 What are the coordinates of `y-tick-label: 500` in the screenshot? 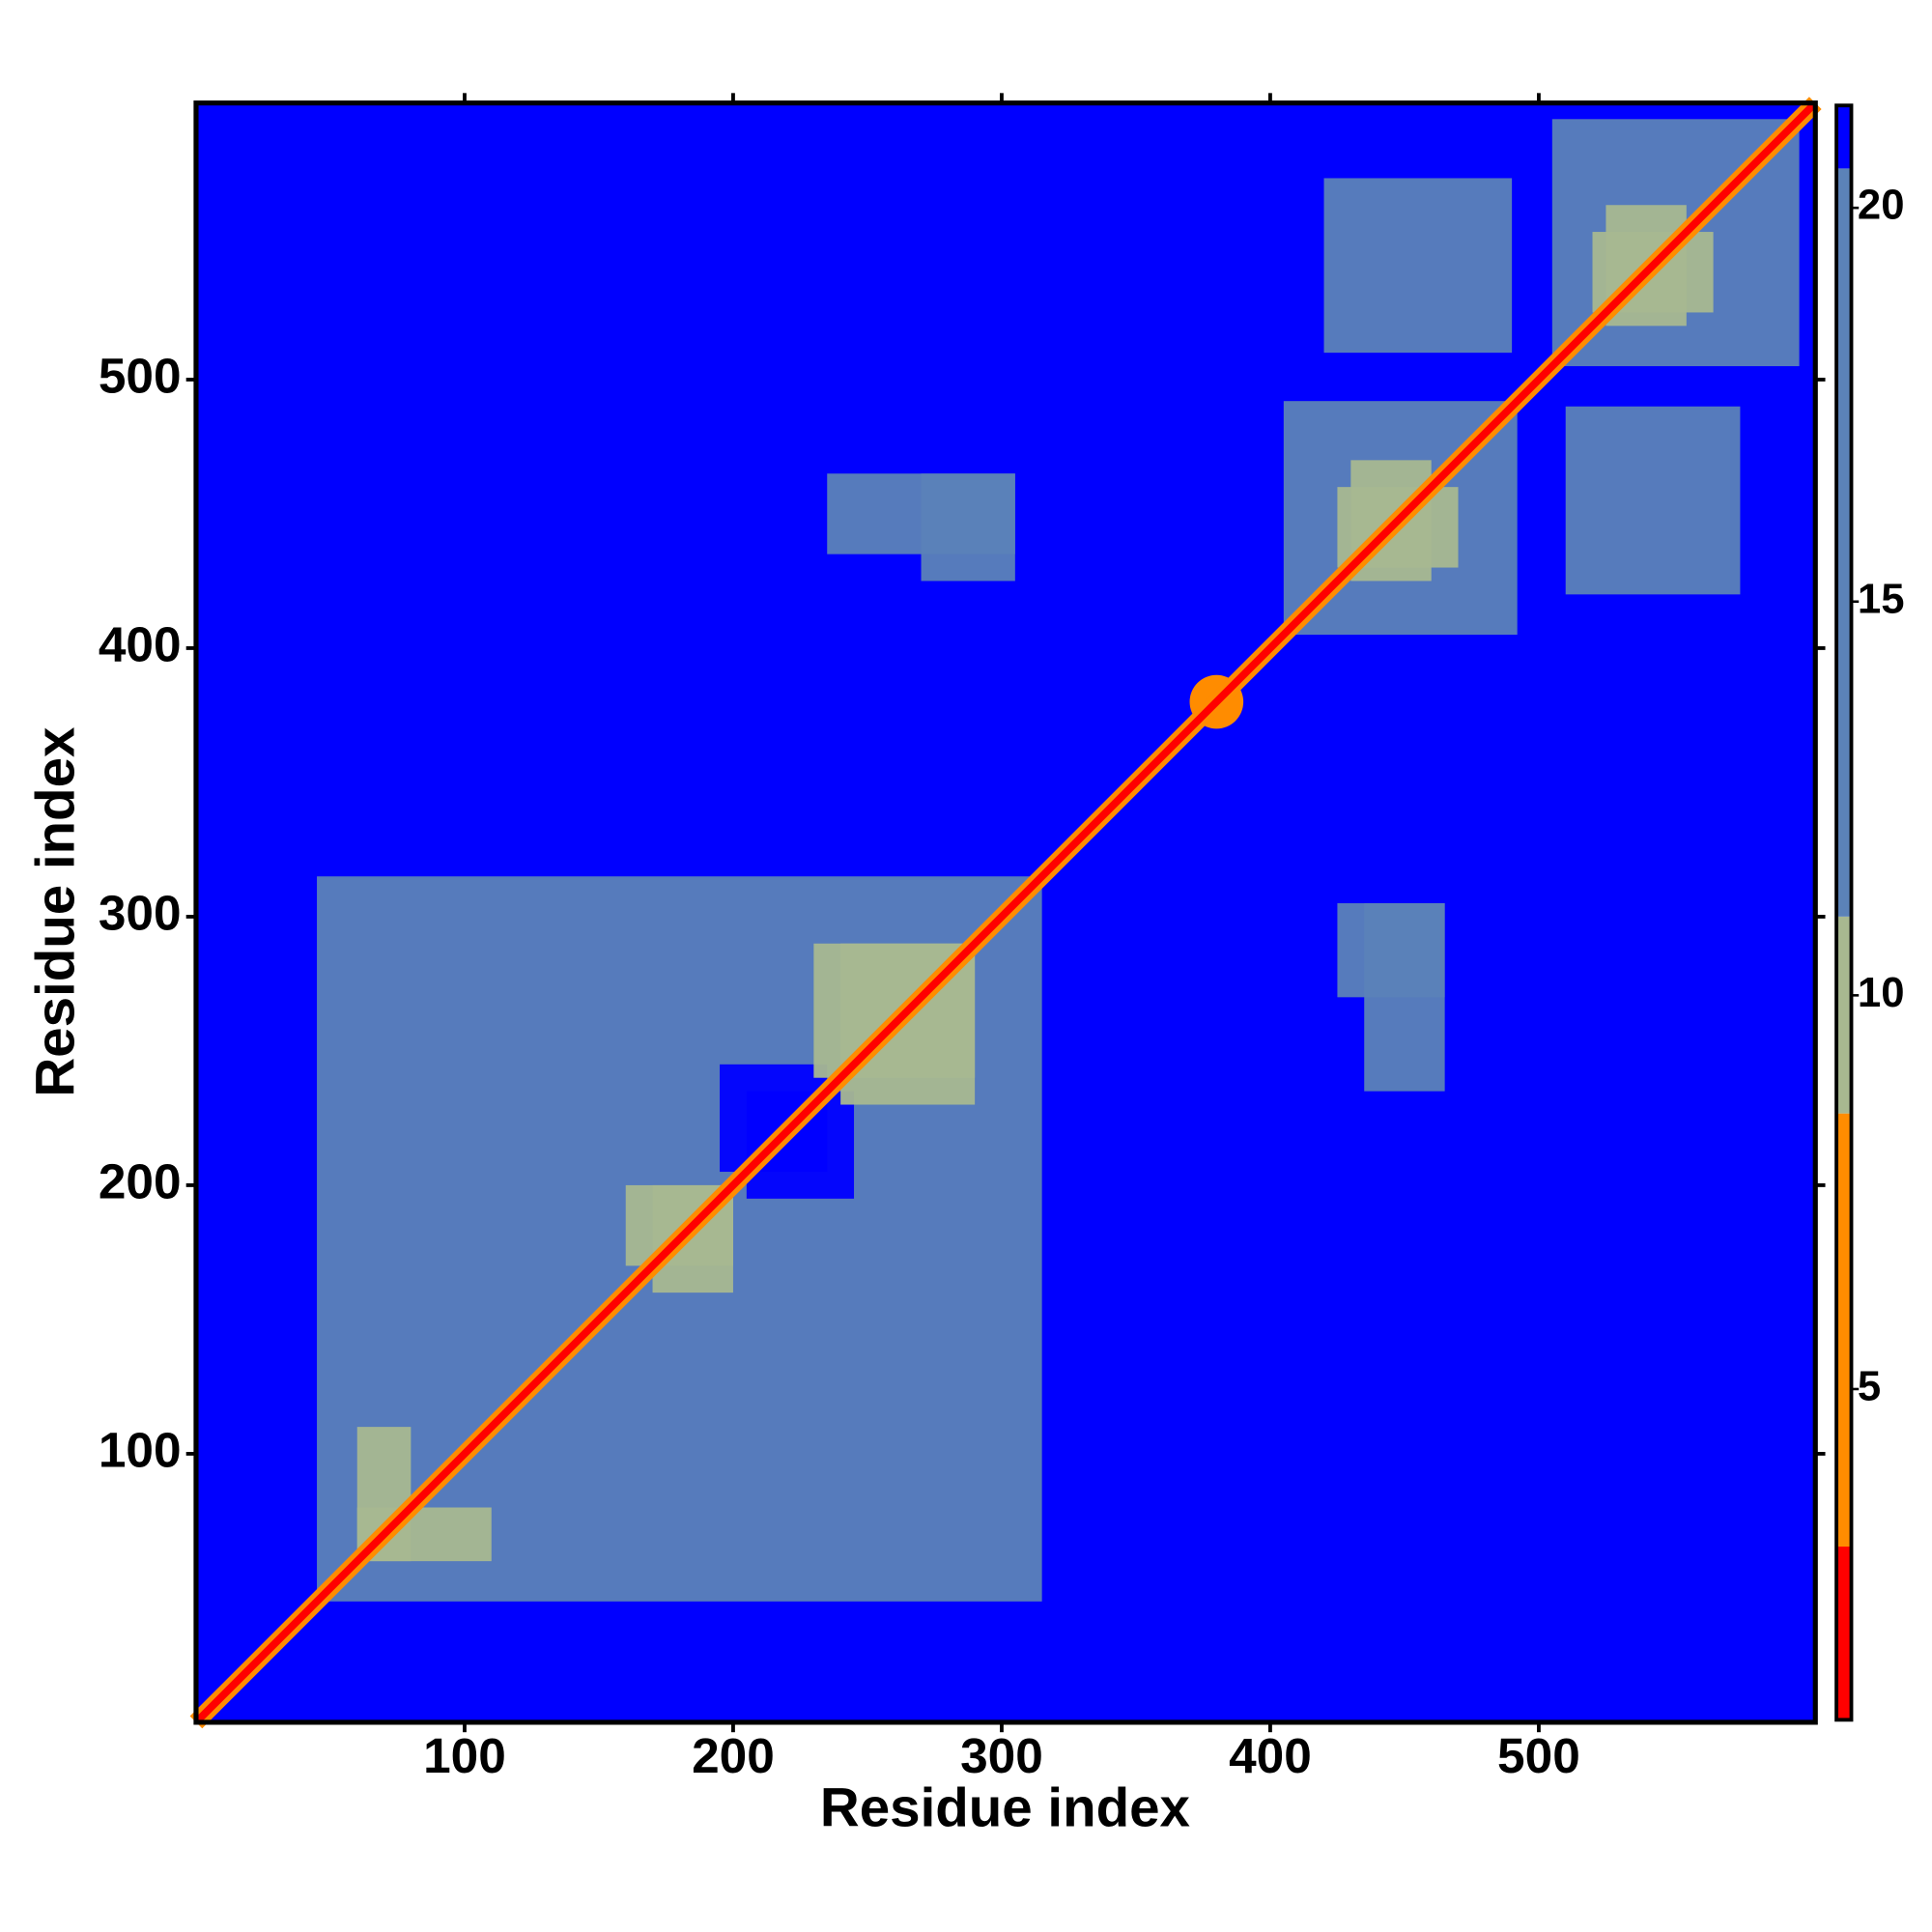 It's located at (140, 376).